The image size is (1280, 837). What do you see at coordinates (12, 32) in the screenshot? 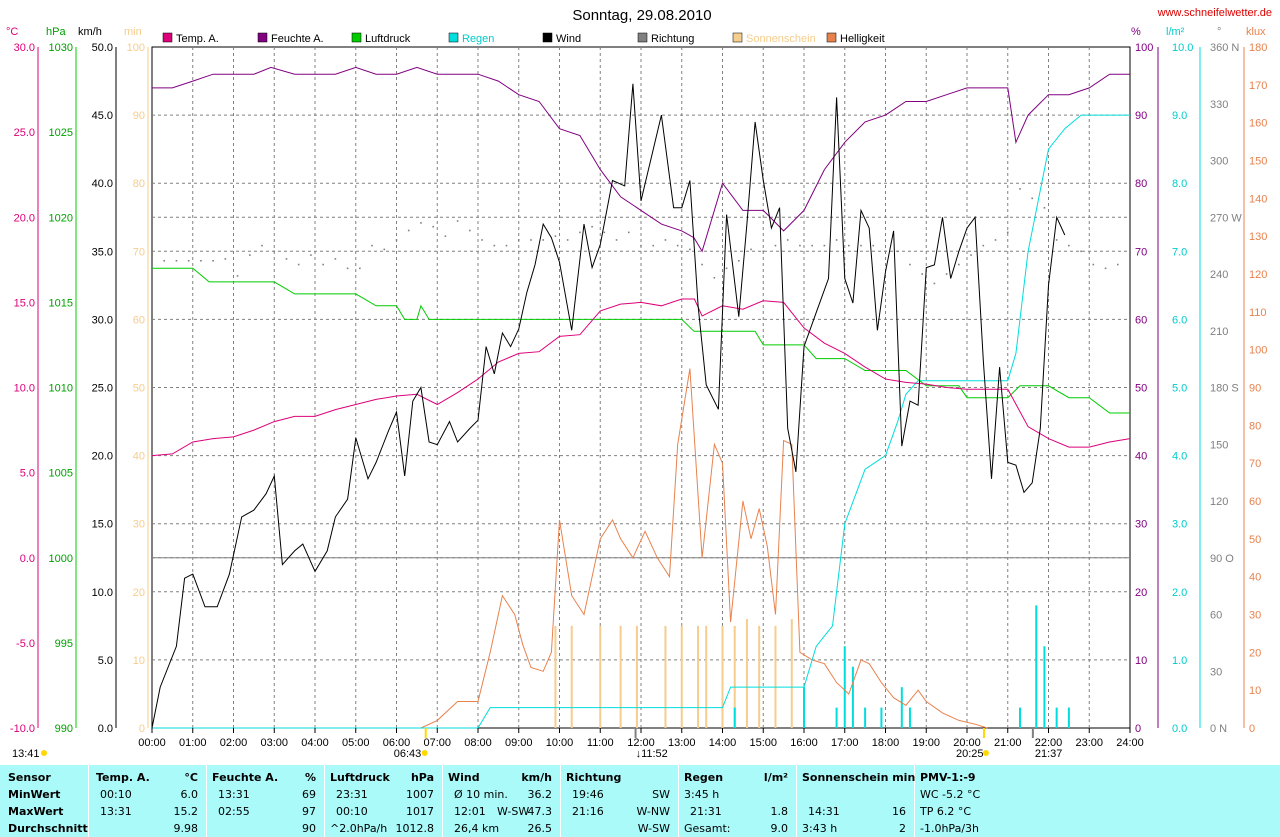
I see `temp-axis-unit: °C` at bounding box center [12, 32].